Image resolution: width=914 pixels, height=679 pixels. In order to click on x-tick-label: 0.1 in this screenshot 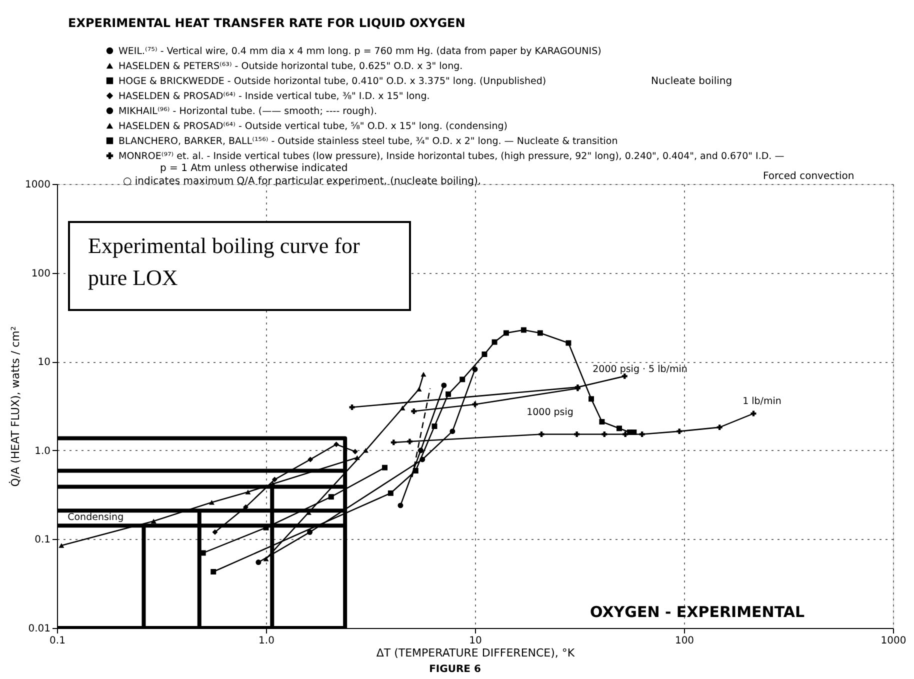, I will do `click(58, 641)`.